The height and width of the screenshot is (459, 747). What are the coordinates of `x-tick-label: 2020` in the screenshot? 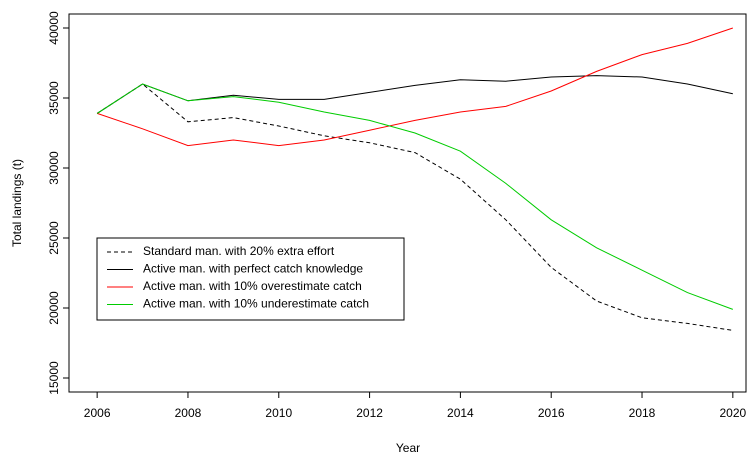 It's located at (732, 413).